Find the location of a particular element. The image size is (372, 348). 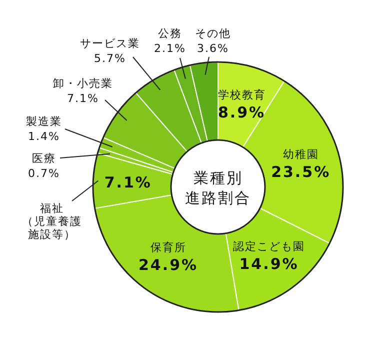

slice-label: 公務 is located at coordinates (170, 33).